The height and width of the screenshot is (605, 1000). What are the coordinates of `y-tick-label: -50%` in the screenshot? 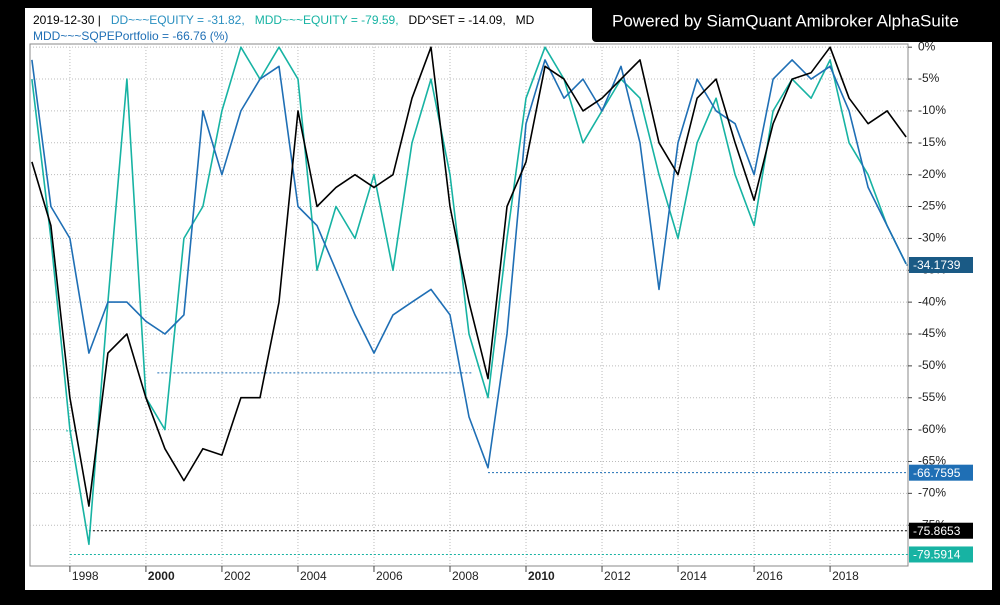 It's located at (932, 365).